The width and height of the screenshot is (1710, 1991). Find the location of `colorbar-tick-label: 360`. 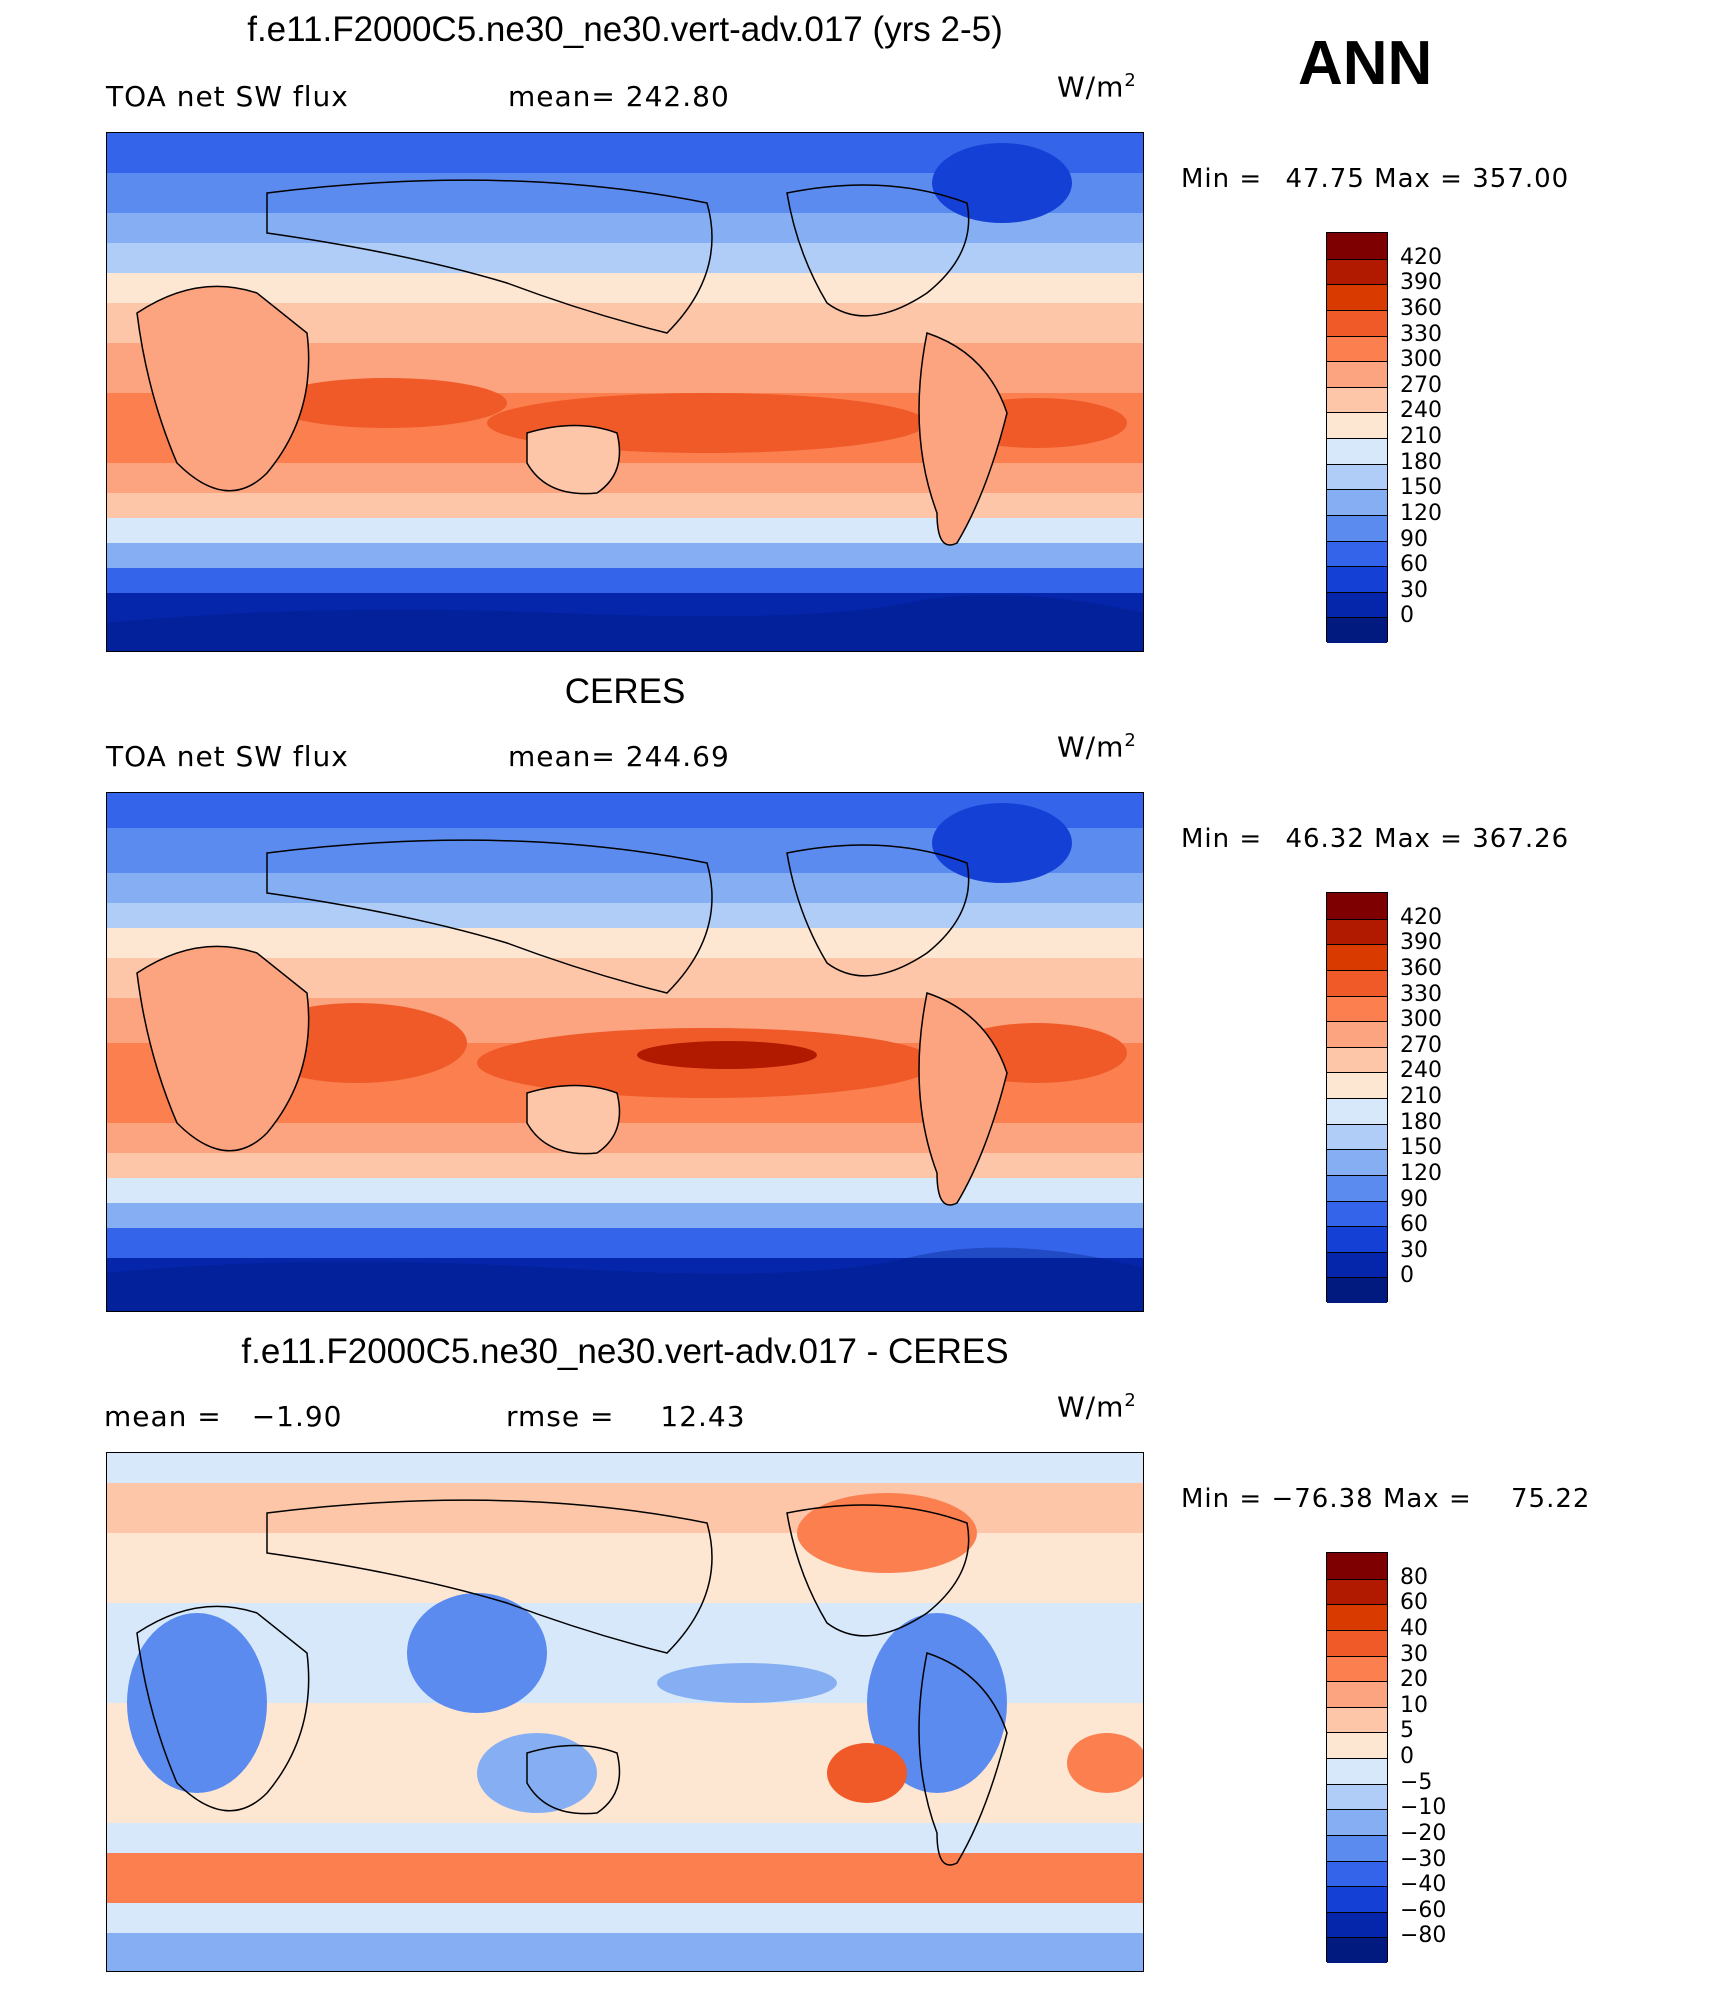

colorbar-tick-label: 360 is located at coordinates (1421, 968).